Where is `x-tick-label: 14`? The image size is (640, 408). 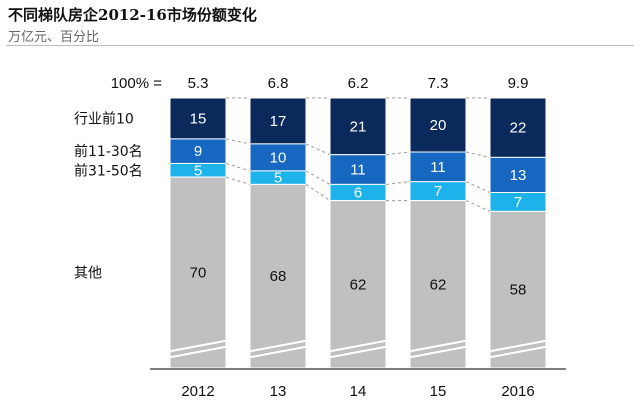
x-tick-label: 14 is located at coordinates (358, 391).